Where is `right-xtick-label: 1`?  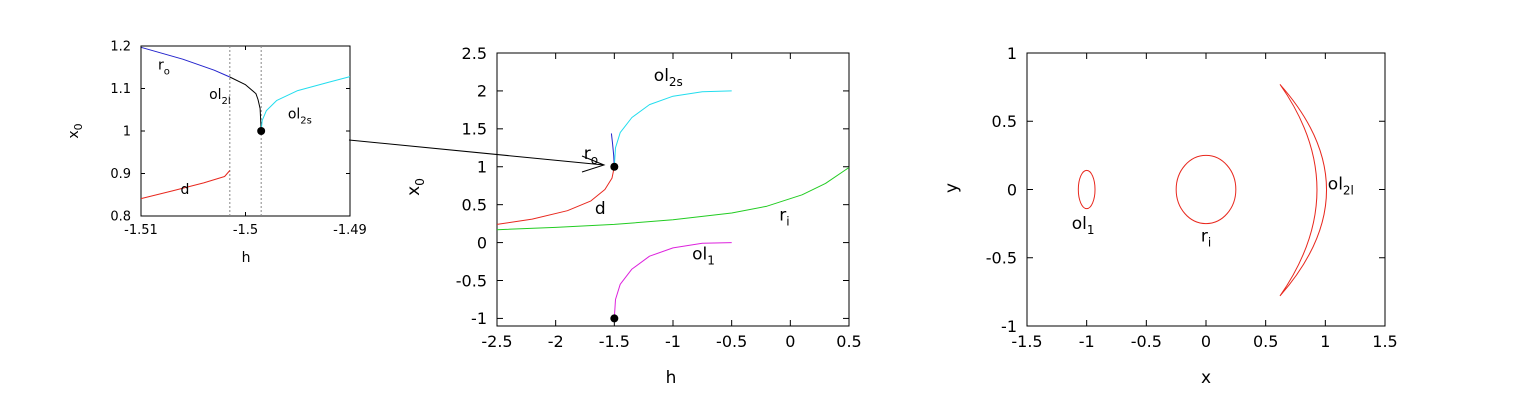
right-xtick-label: 1 is located at coordinates (1325, 341).